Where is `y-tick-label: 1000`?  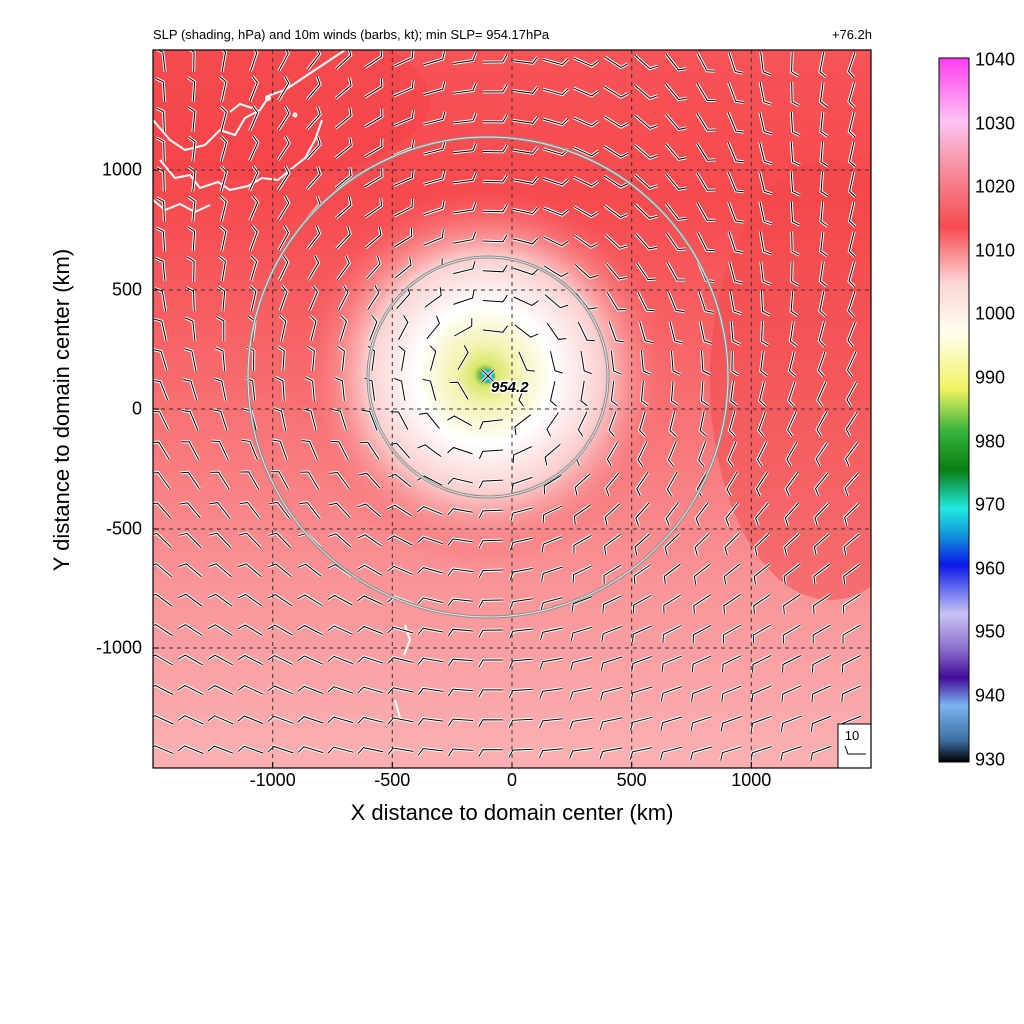 y-tick-label: 1000 is located at coordinates (121, 169).